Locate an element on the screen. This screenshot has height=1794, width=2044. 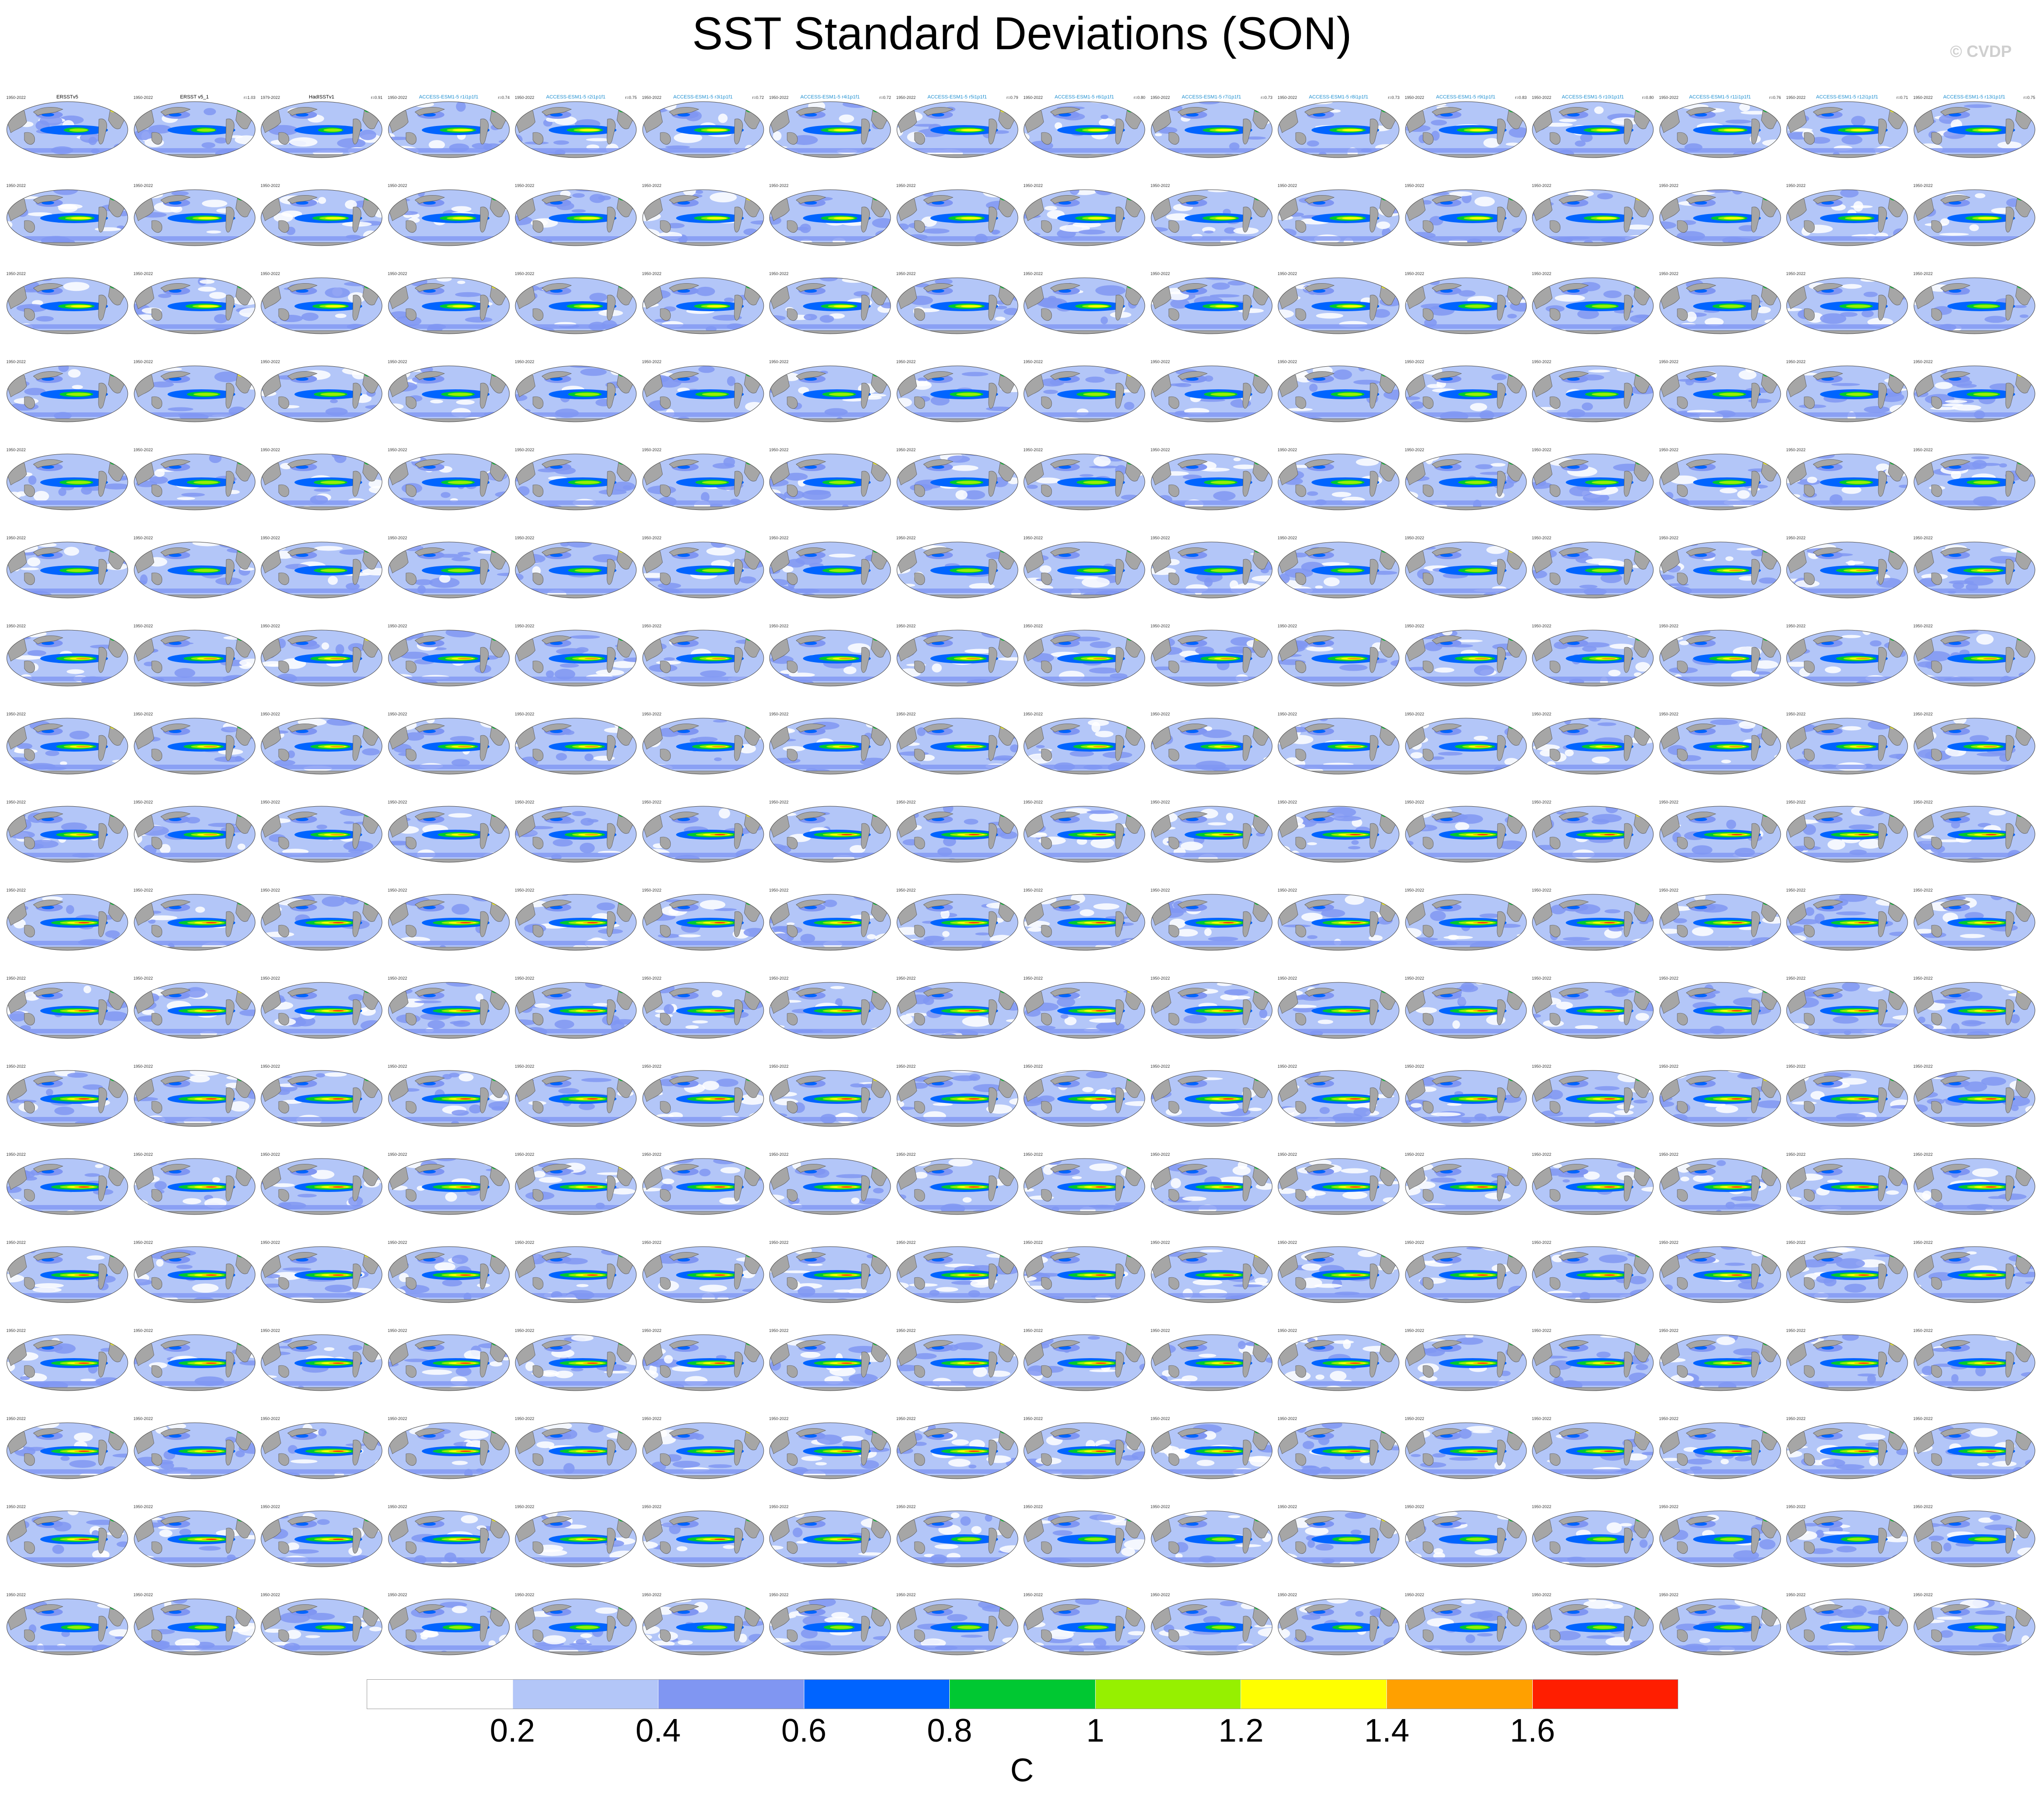
panel-stat: r=0.75 is located at coordinates (2029, 97).